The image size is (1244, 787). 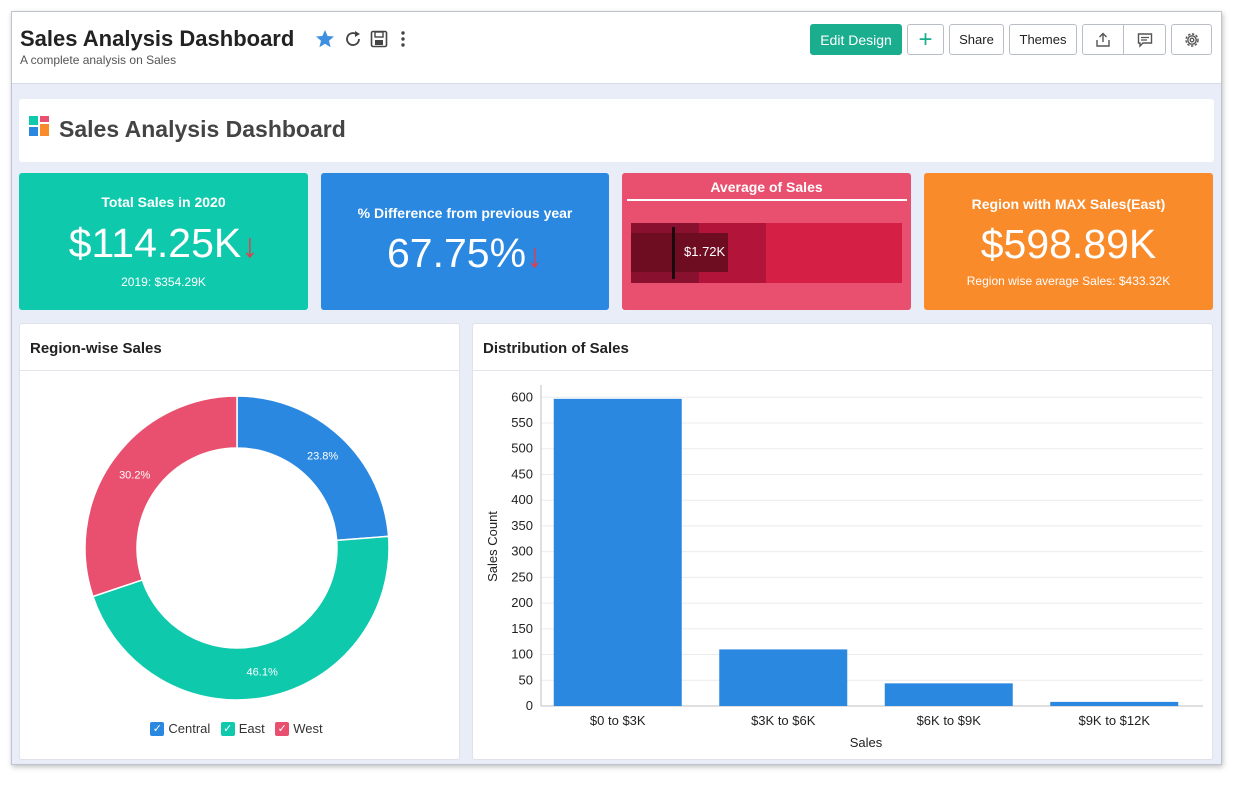 What do you see at coordinates (202, 129) in the screenshot?
I see `dashboard-heading: Sales Analysis Dashboard` at bounding box center [202, 129].